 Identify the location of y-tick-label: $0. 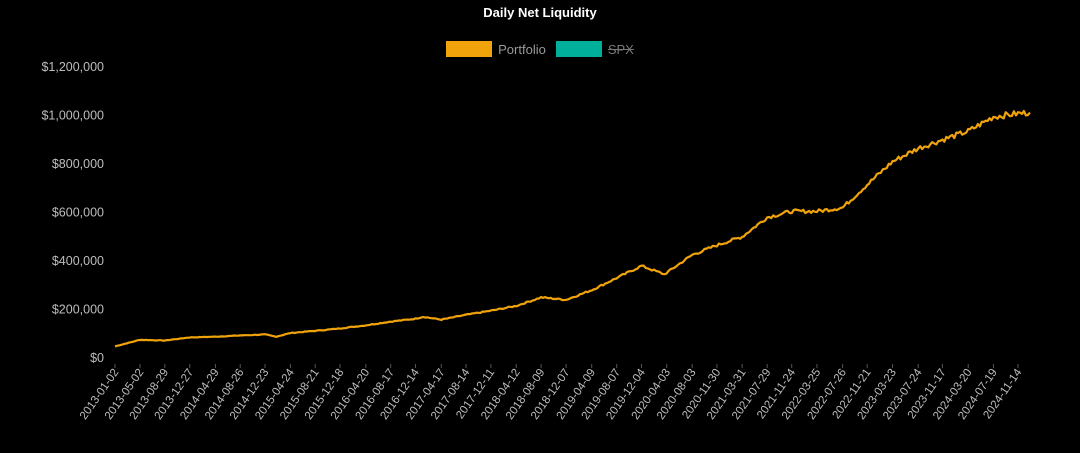
(97, 358).